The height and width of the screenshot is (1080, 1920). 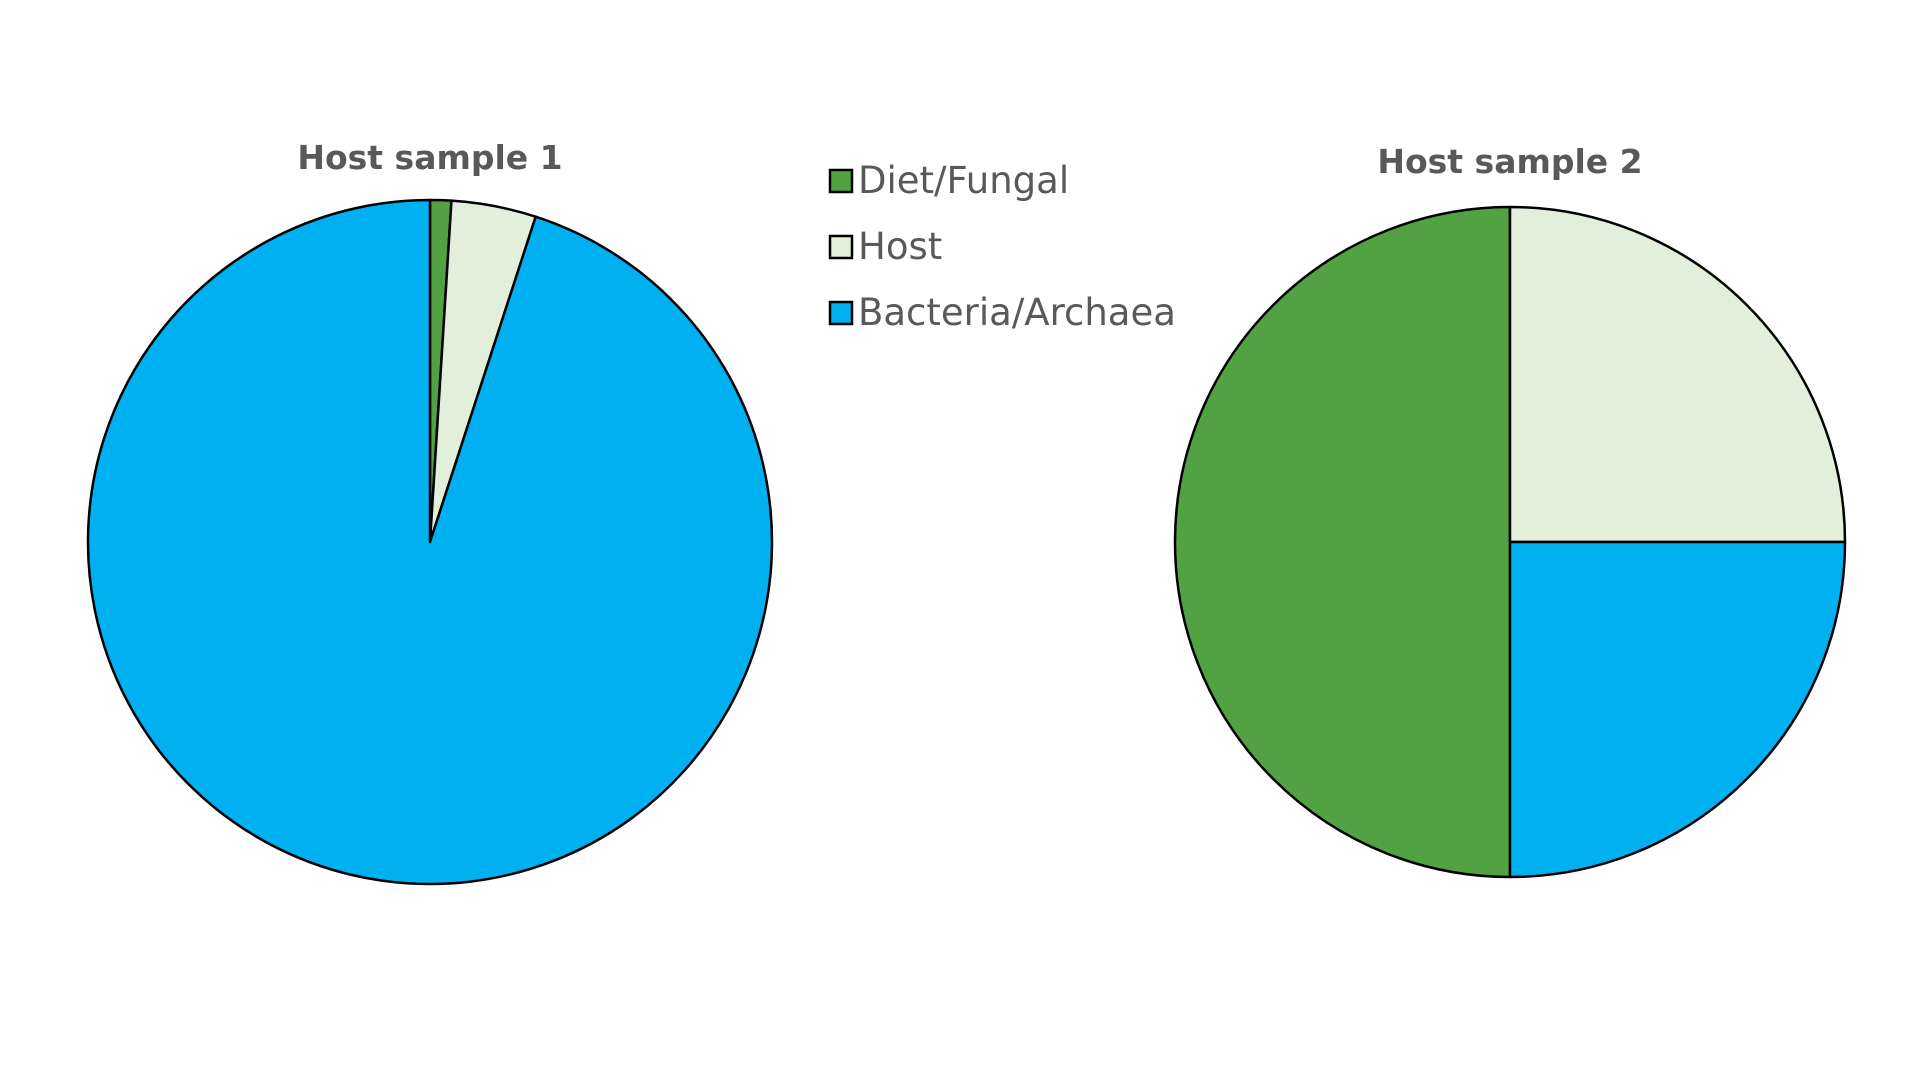 What do you see at coordinates (900, 246) in the screenshot?
I see `legend-label: Host` at bounding box center [900, 246].